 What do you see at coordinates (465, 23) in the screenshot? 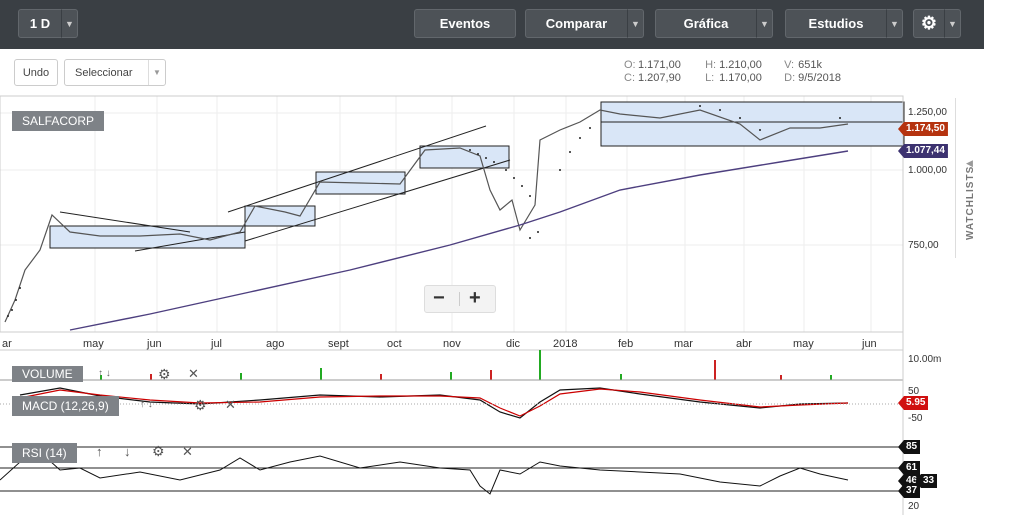
I see `events-button: Eventos` at bounding box center [465, 23].